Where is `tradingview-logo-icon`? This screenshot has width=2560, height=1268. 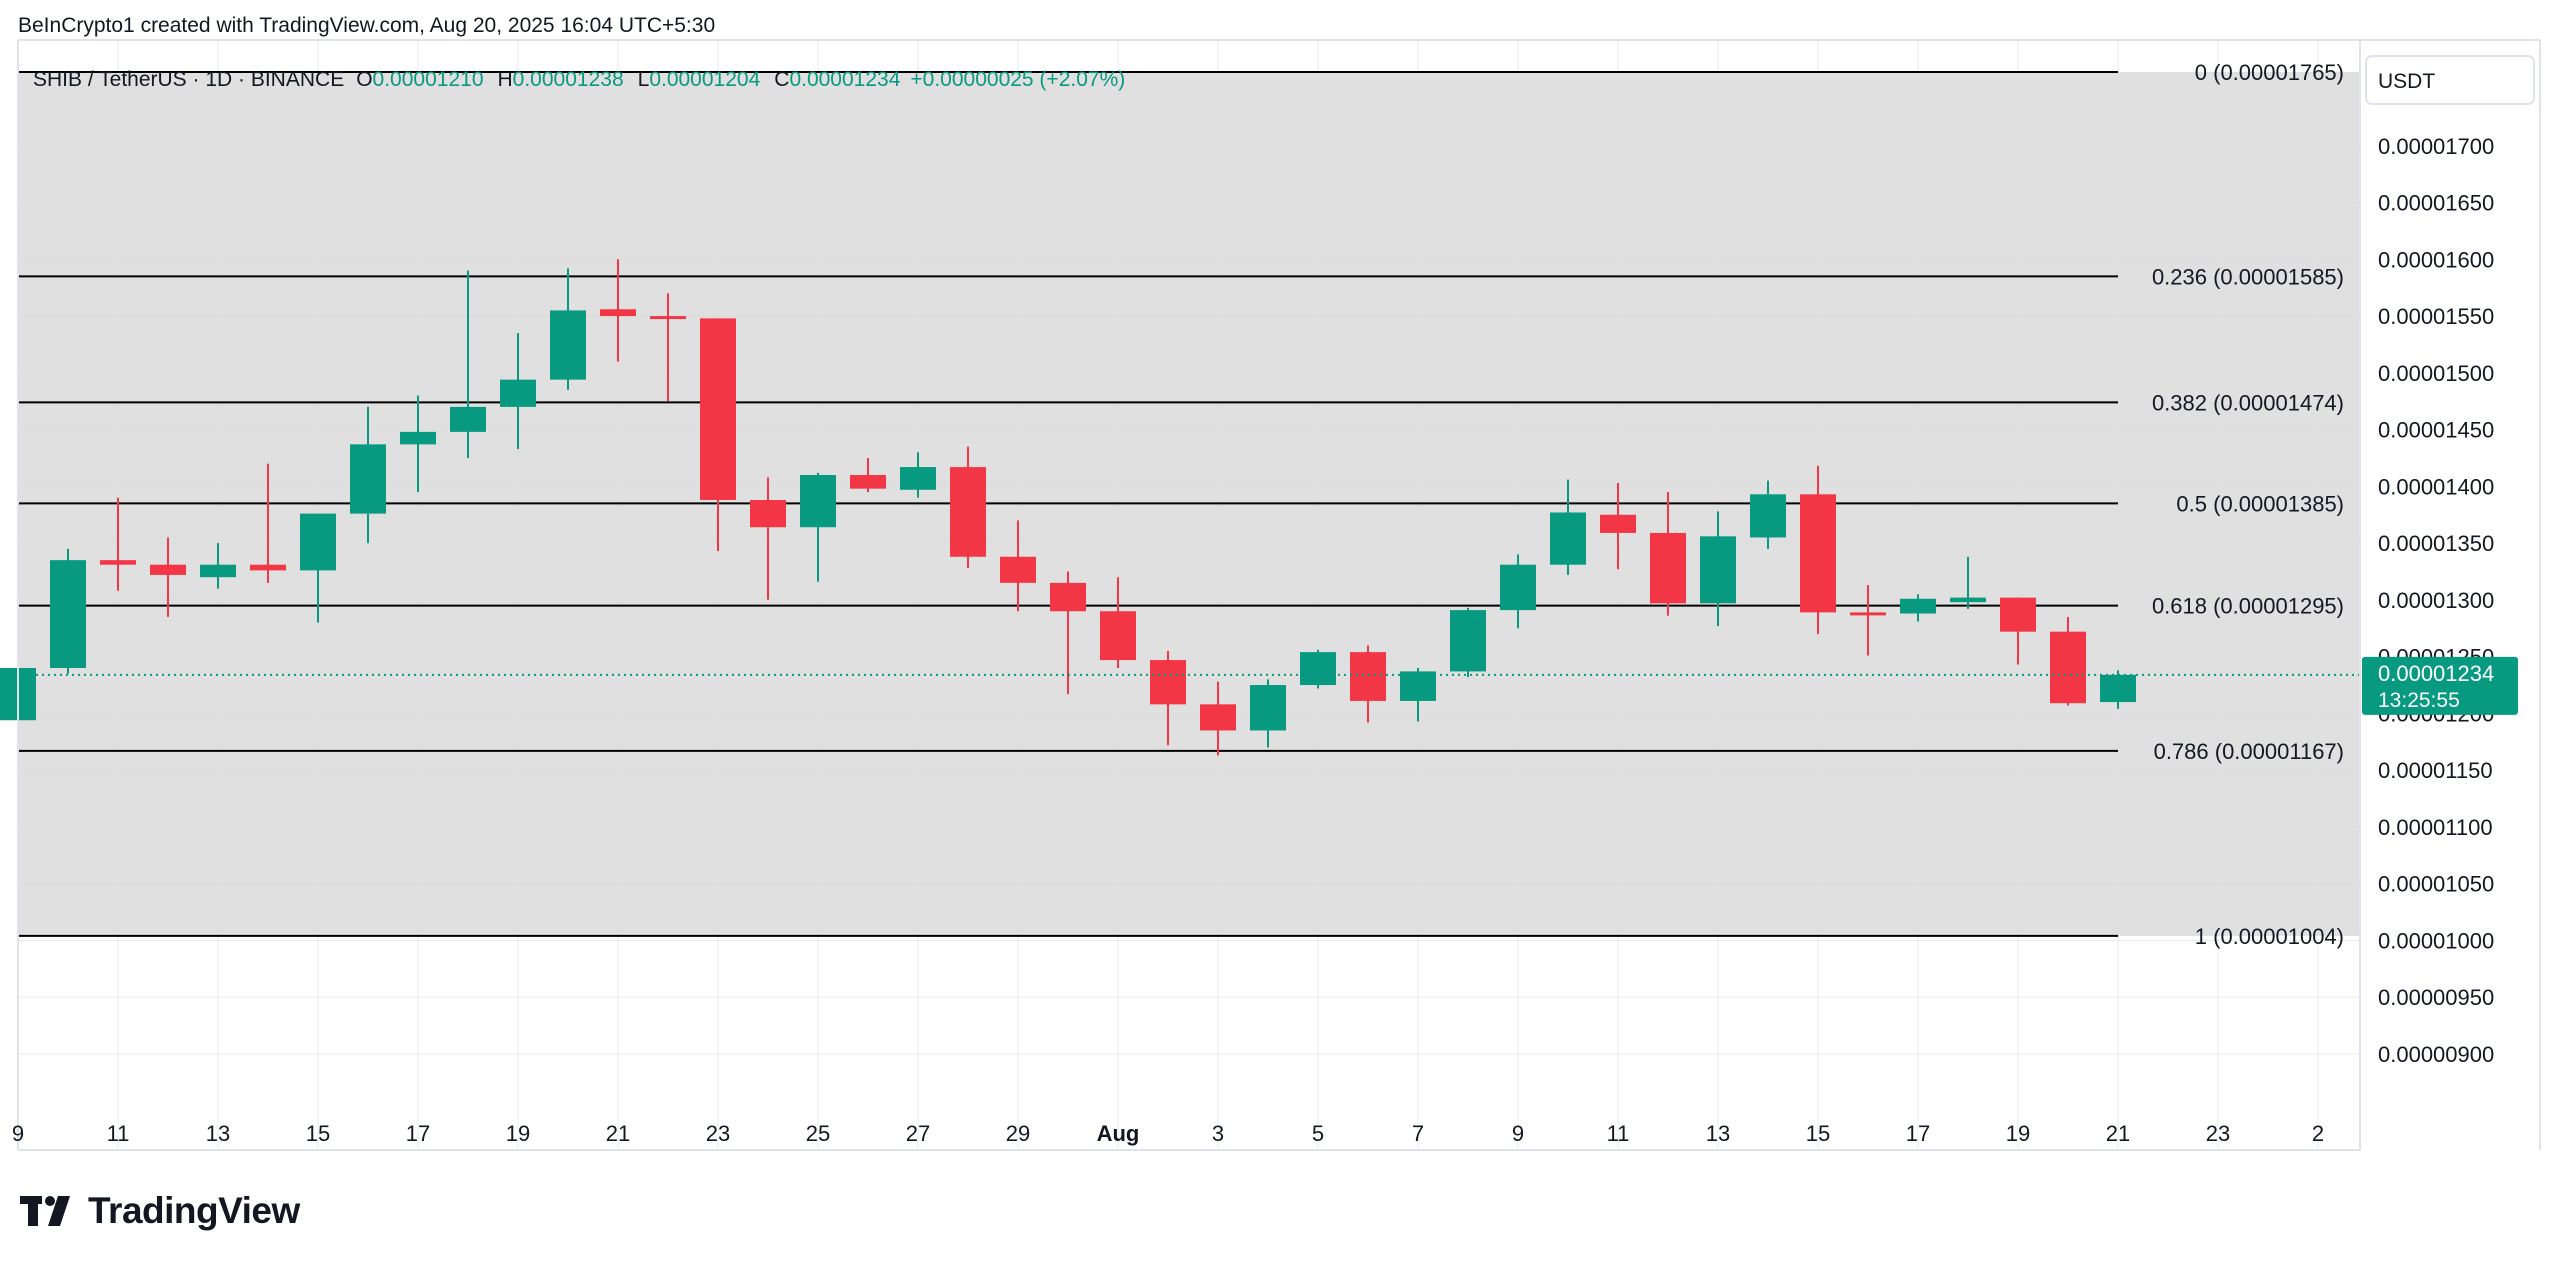
tradingview-logo-icon is located at coordinates (45, 1211).